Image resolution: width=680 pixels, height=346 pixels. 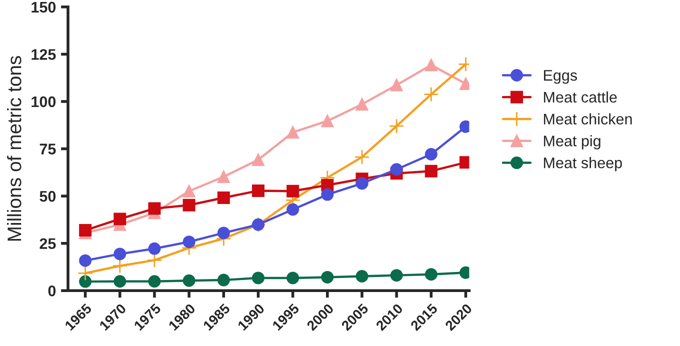 What do you see at coordinates (561, 77) in the screenshot?
I see `legend-label: Eggs` at bounding box center [561, 77].